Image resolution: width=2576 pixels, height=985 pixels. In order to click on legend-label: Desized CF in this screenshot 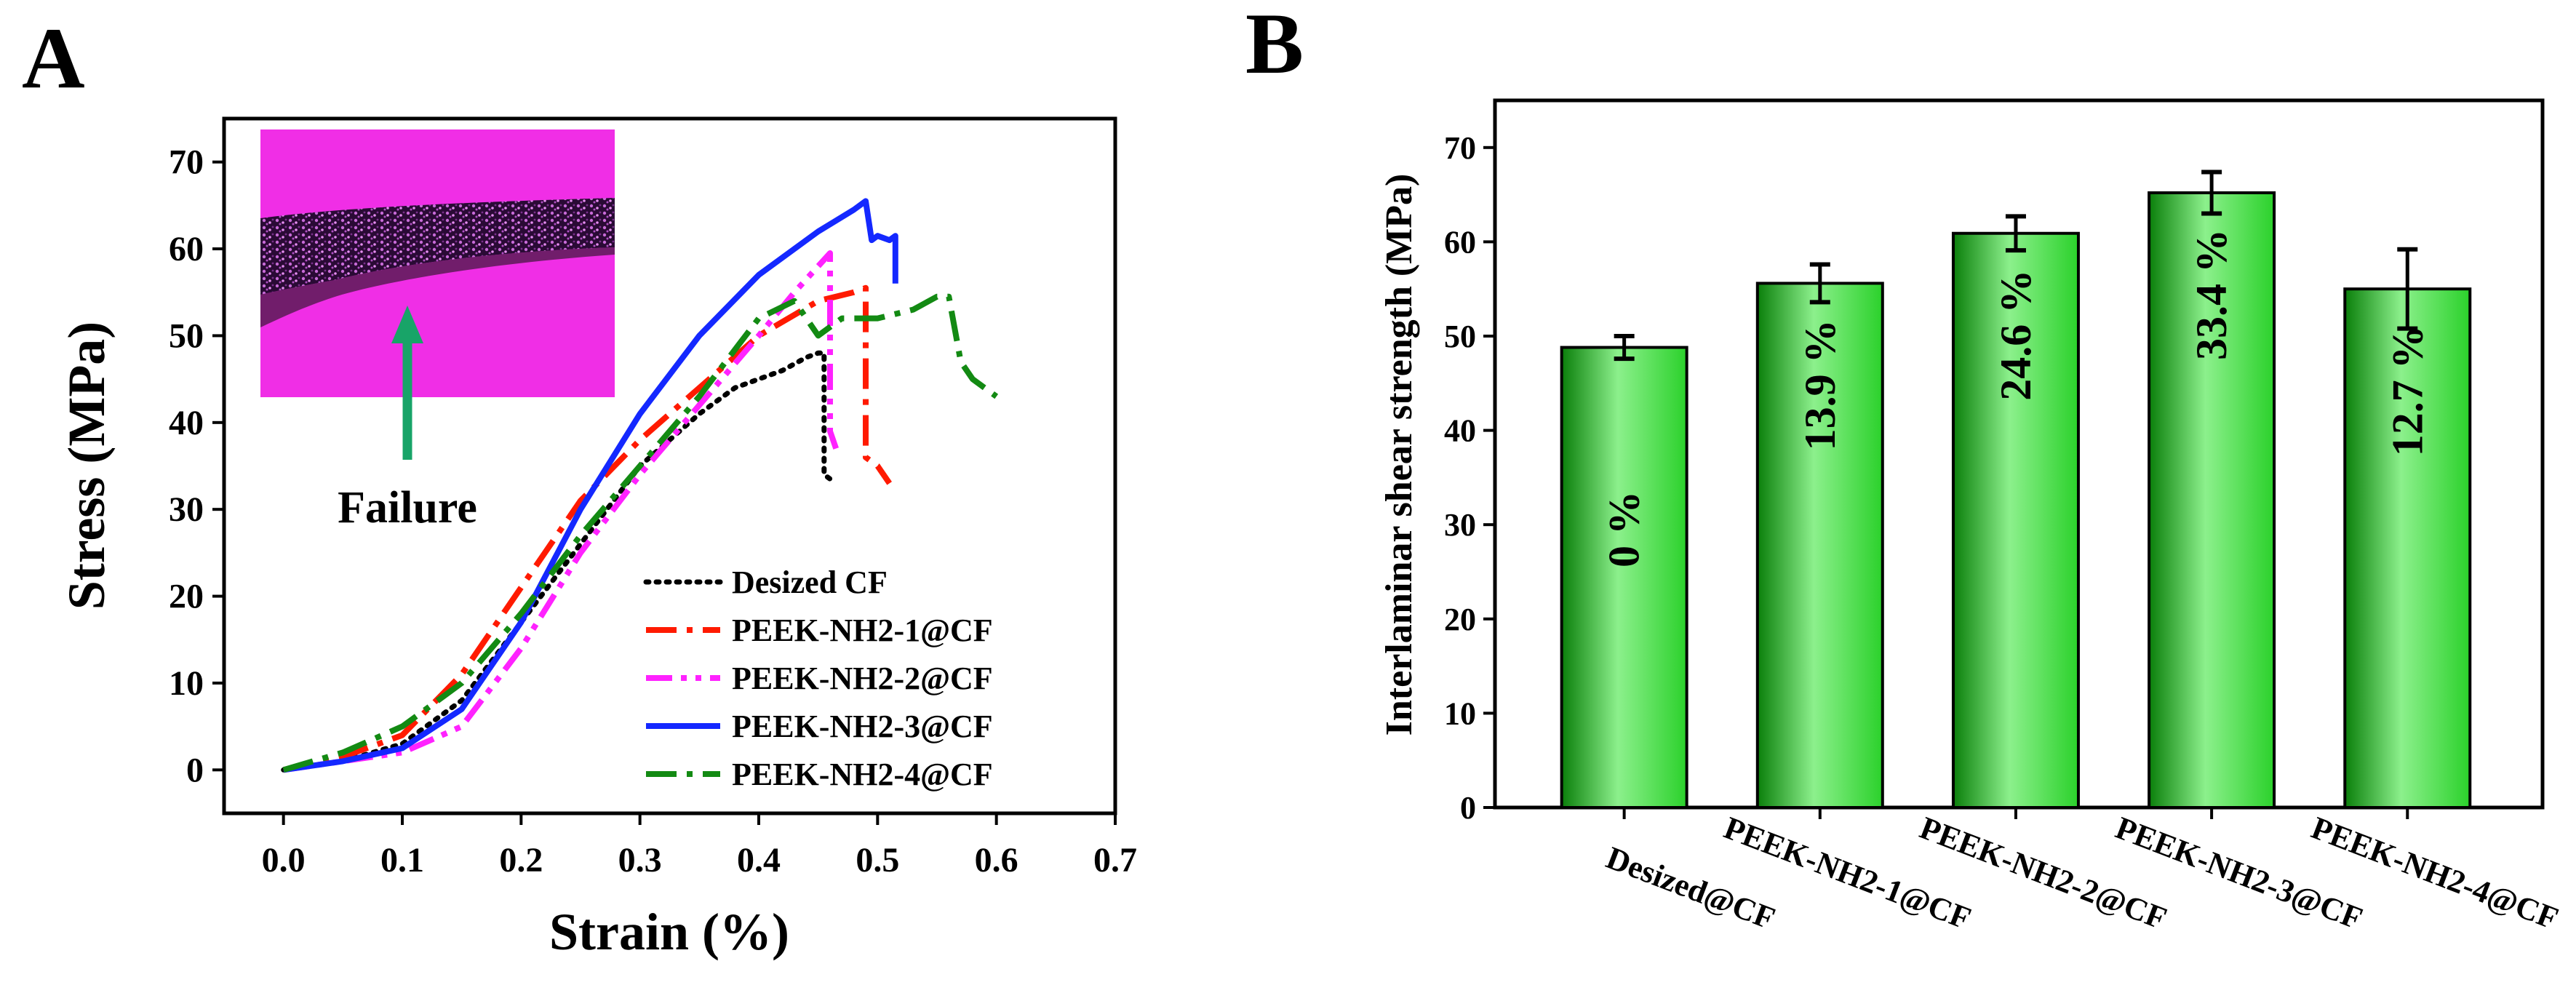, I will do `click(810, 582)`.